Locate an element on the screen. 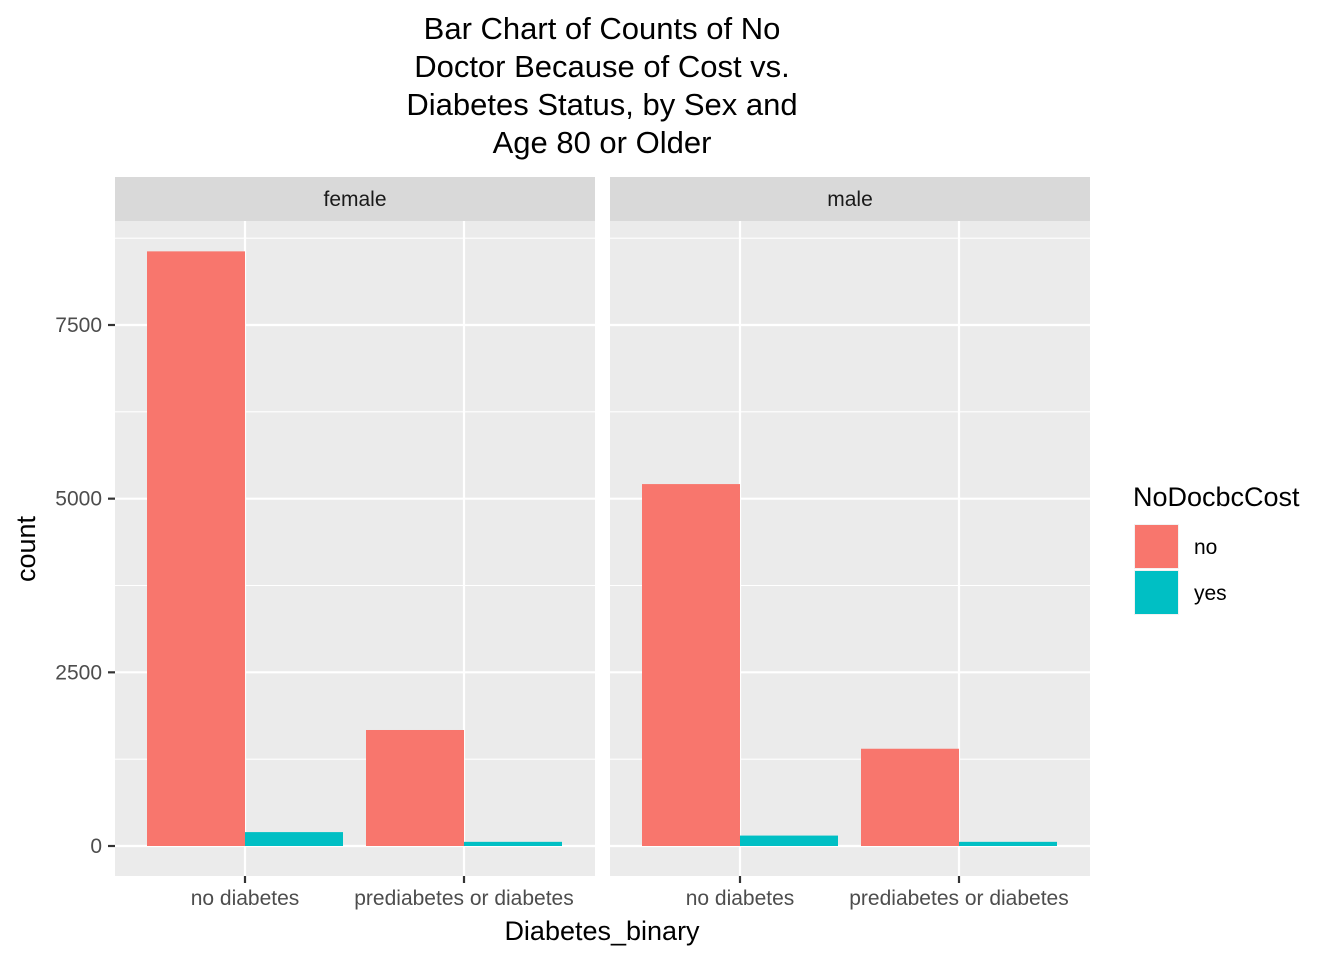  legend-swatch-yes is located at coordinates (1156, 592).